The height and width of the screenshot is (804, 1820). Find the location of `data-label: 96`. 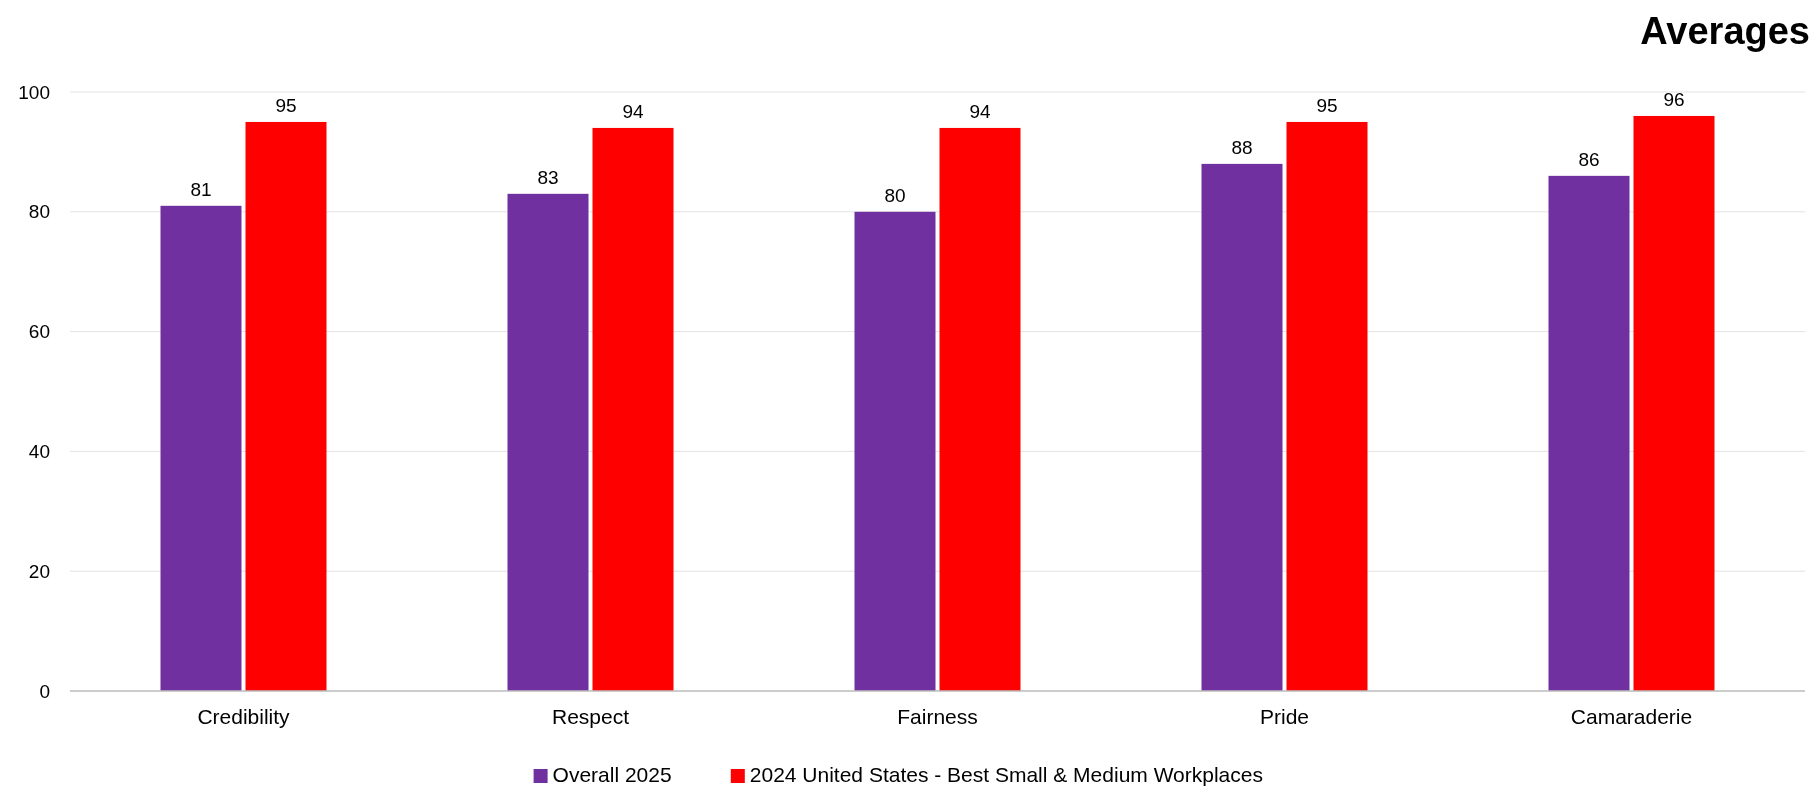

data-label: 96 is located at coordinates (1674, 99).